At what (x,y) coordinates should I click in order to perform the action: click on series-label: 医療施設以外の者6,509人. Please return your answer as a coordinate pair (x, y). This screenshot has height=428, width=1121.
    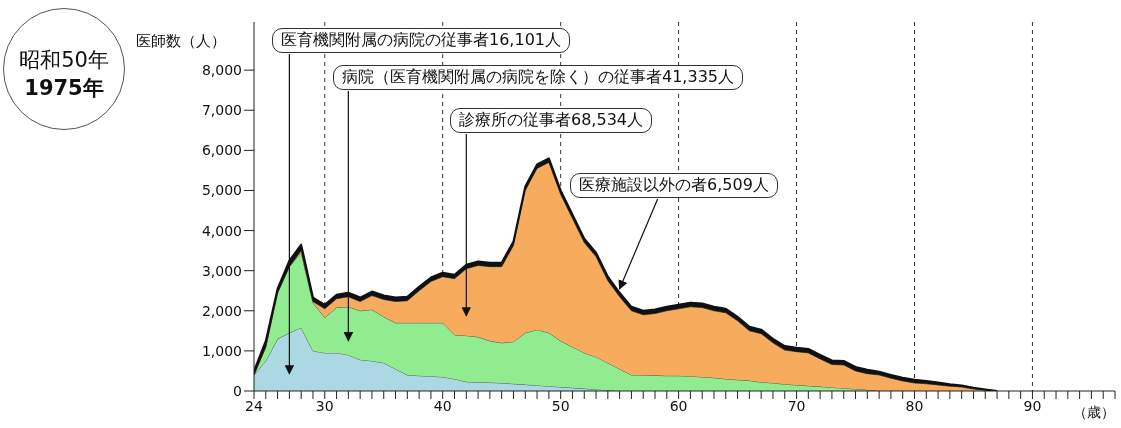
    Looking at the image, I should click on (674, 185).